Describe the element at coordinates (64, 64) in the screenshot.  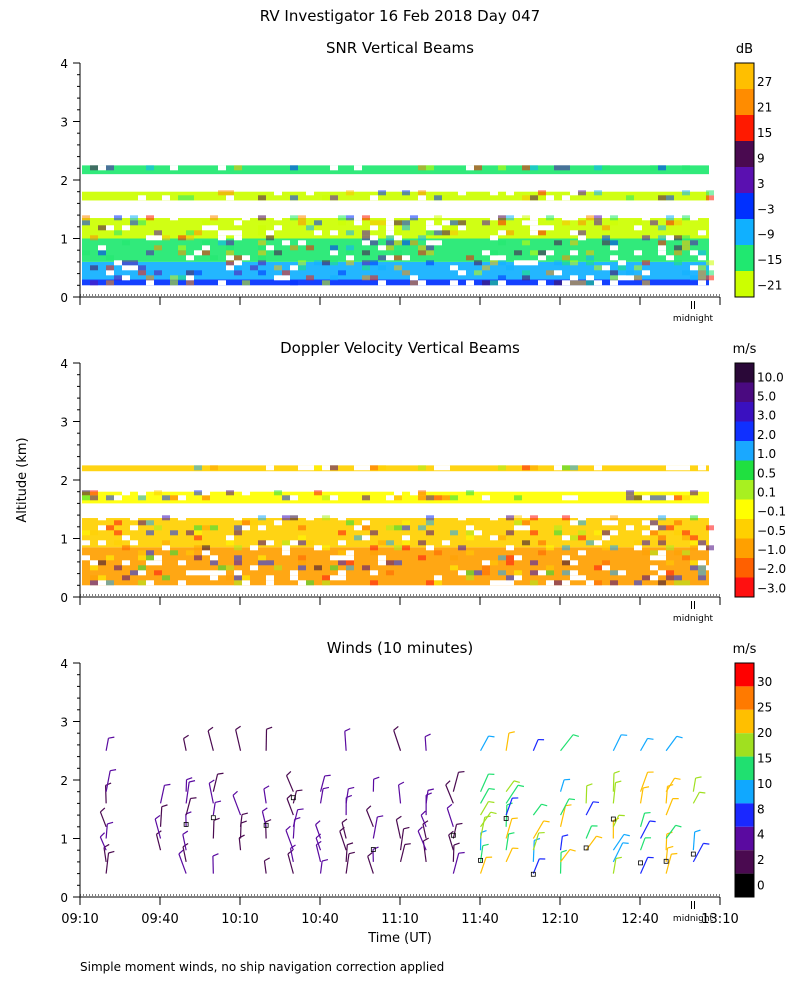
I see `y-tick-label: 4` at that location.